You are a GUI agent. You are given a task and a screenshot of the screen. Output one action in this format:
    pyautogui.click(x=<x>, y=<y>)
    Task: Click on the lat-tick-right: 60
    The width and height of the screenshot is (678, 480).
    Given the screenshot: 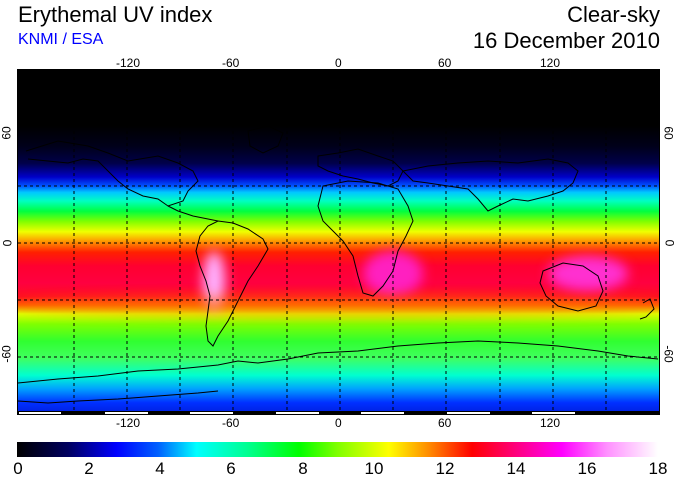 What is the action you would take?
    pyautogui.click(x=668, y=133)
    